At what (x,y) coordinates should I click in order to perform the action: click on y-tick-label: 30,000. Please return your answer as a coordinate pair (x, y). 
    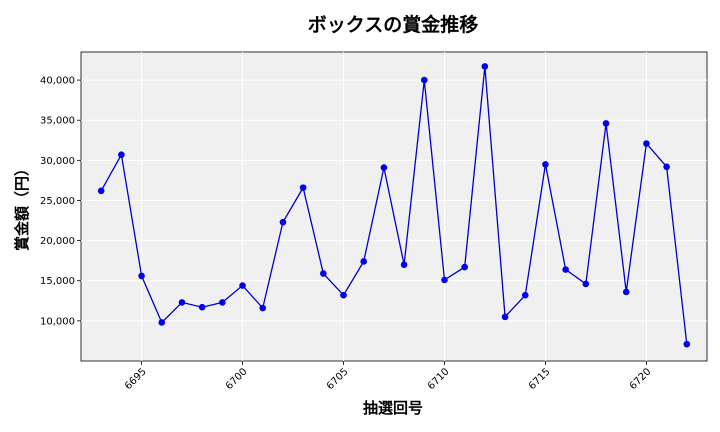
    Looking at the image, I should click on (57, 161).